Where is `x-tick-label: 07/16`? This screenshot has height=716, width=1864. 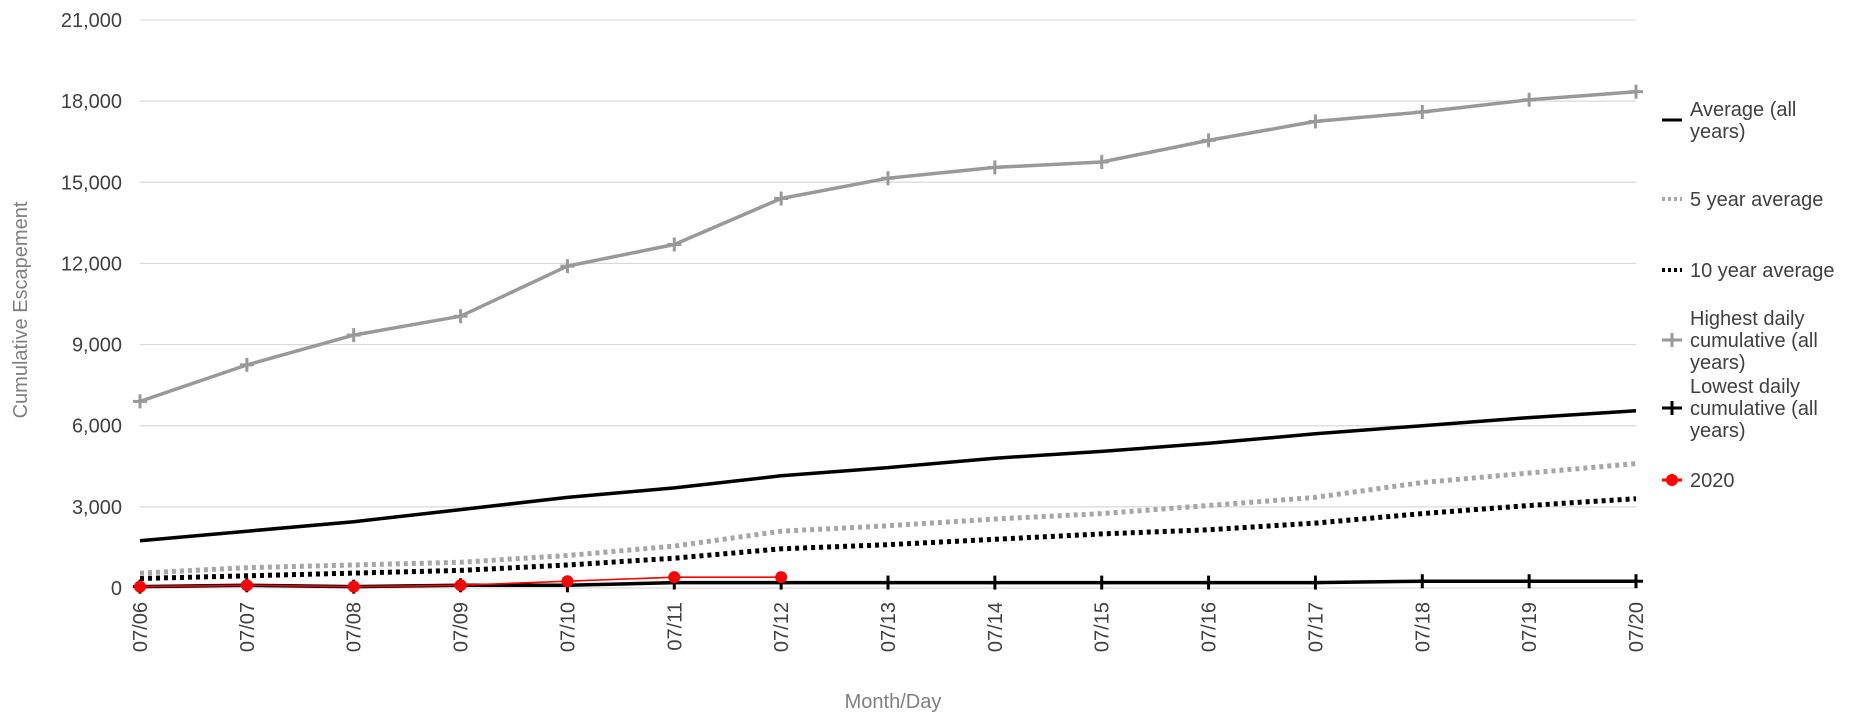
x-tick-label: 07/16 is located at coordinates (1210, 627).